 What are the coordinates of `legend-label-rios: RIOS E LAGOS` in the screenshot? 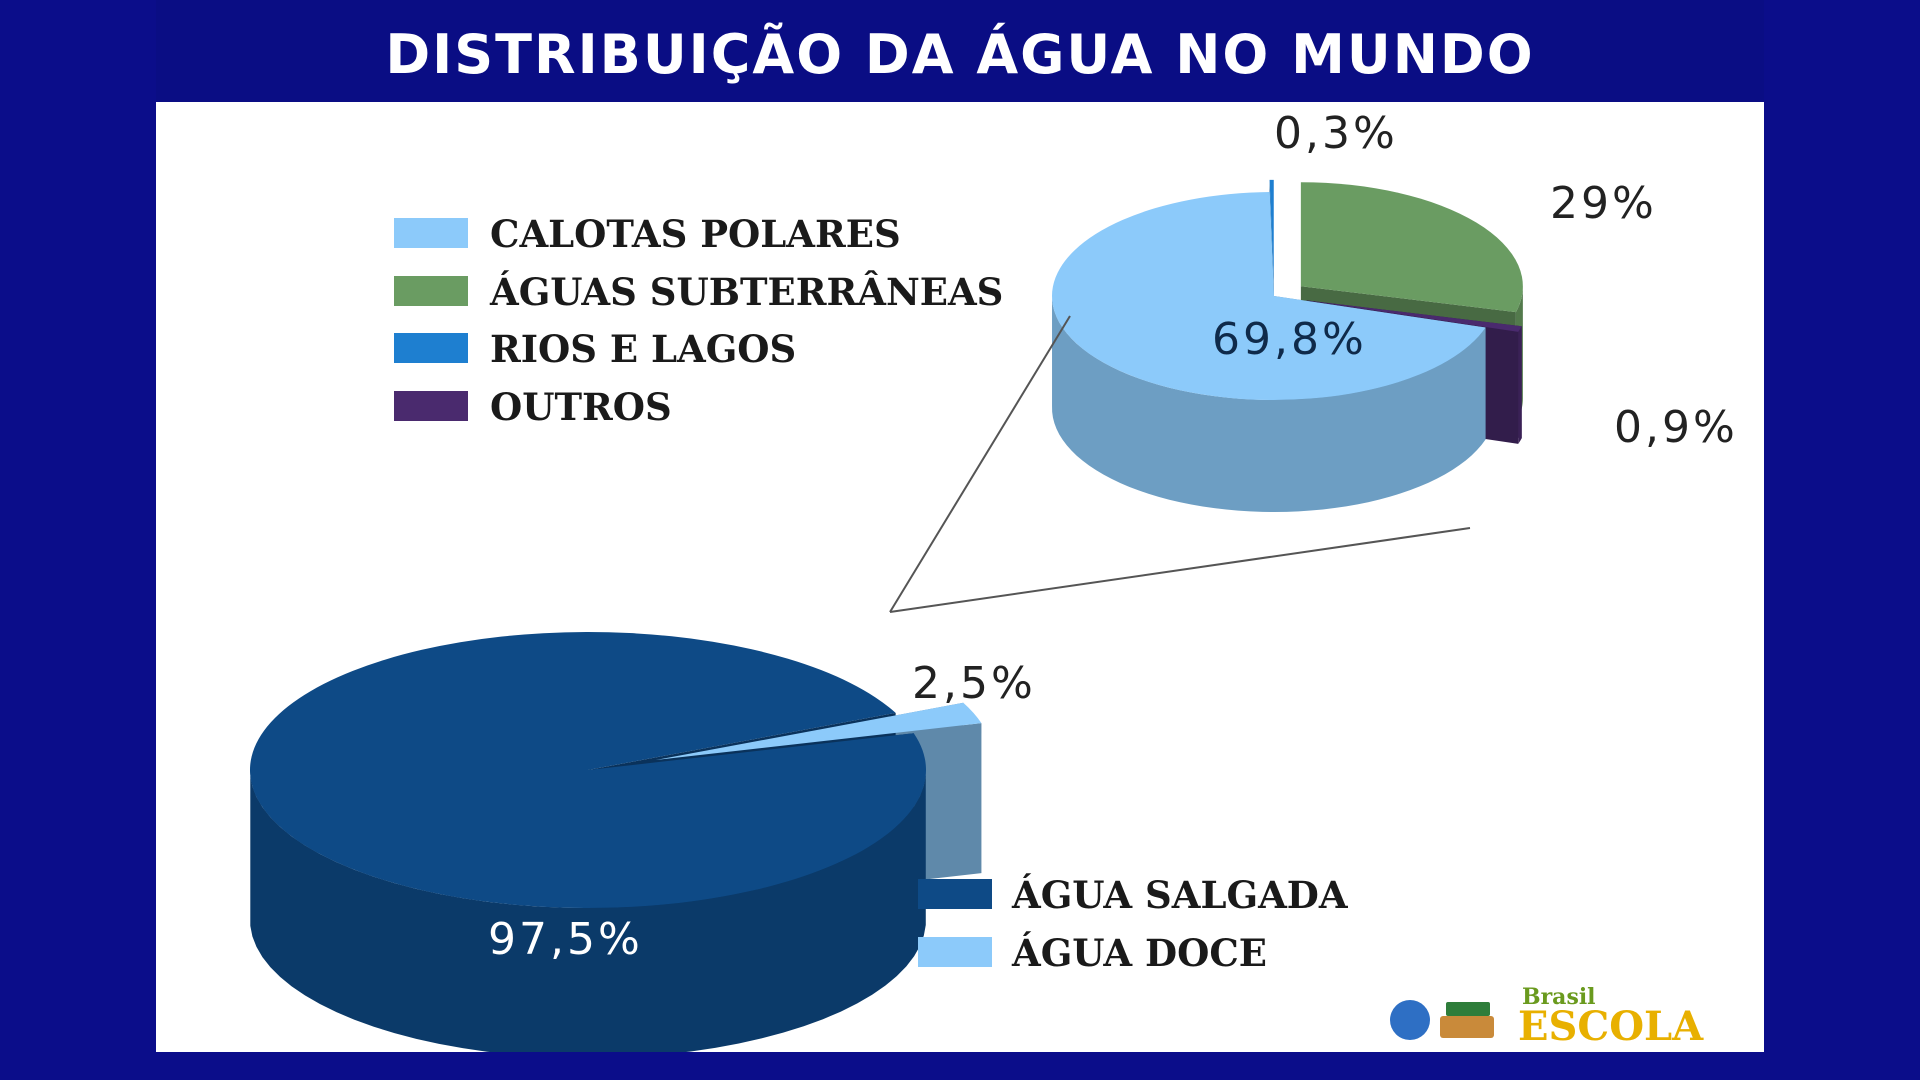 It's located at (643, 349).